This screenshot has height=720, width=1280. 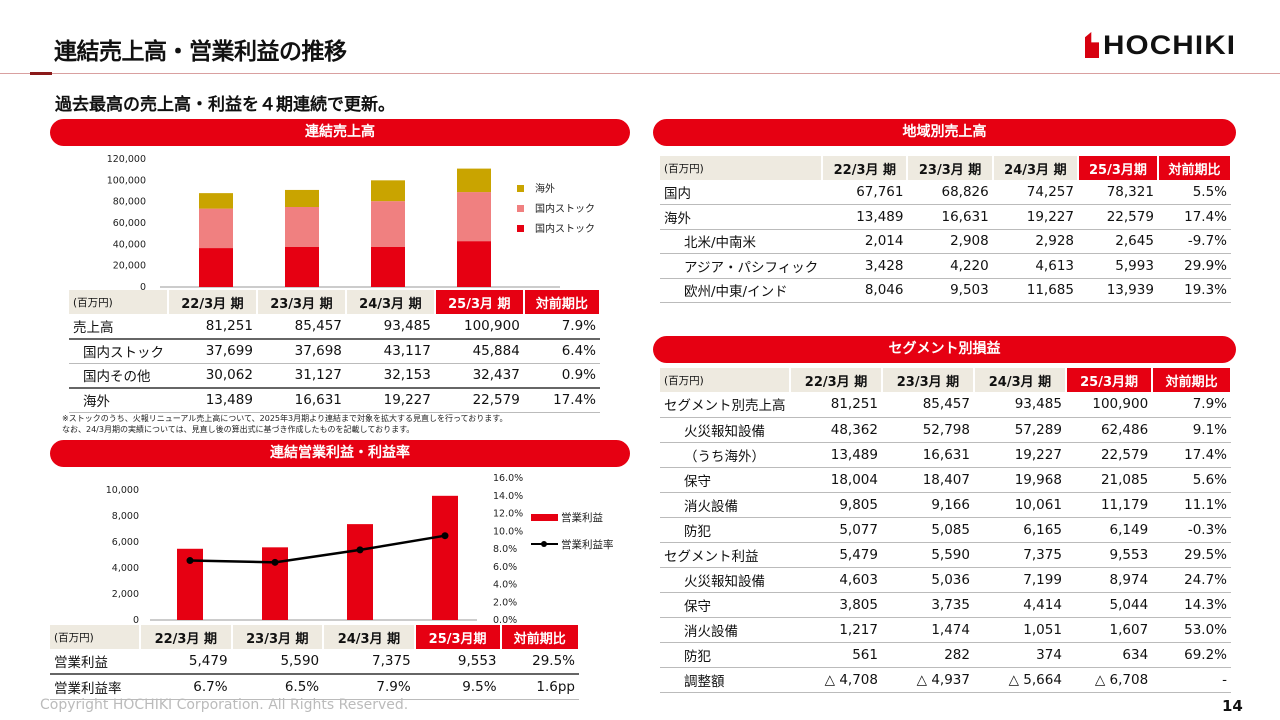 I want to click on y-tick-label: 80,000, so click(x=129, y=202).